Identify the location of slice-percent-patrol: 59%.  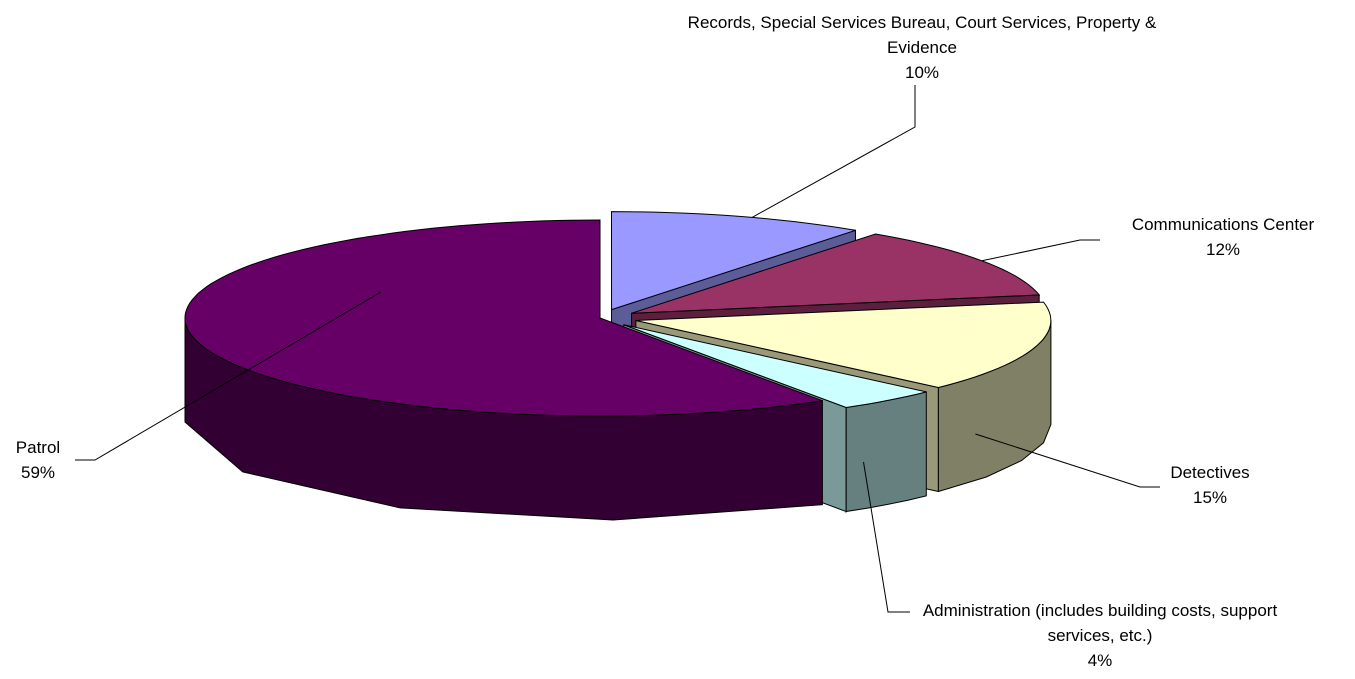
(38, 472).